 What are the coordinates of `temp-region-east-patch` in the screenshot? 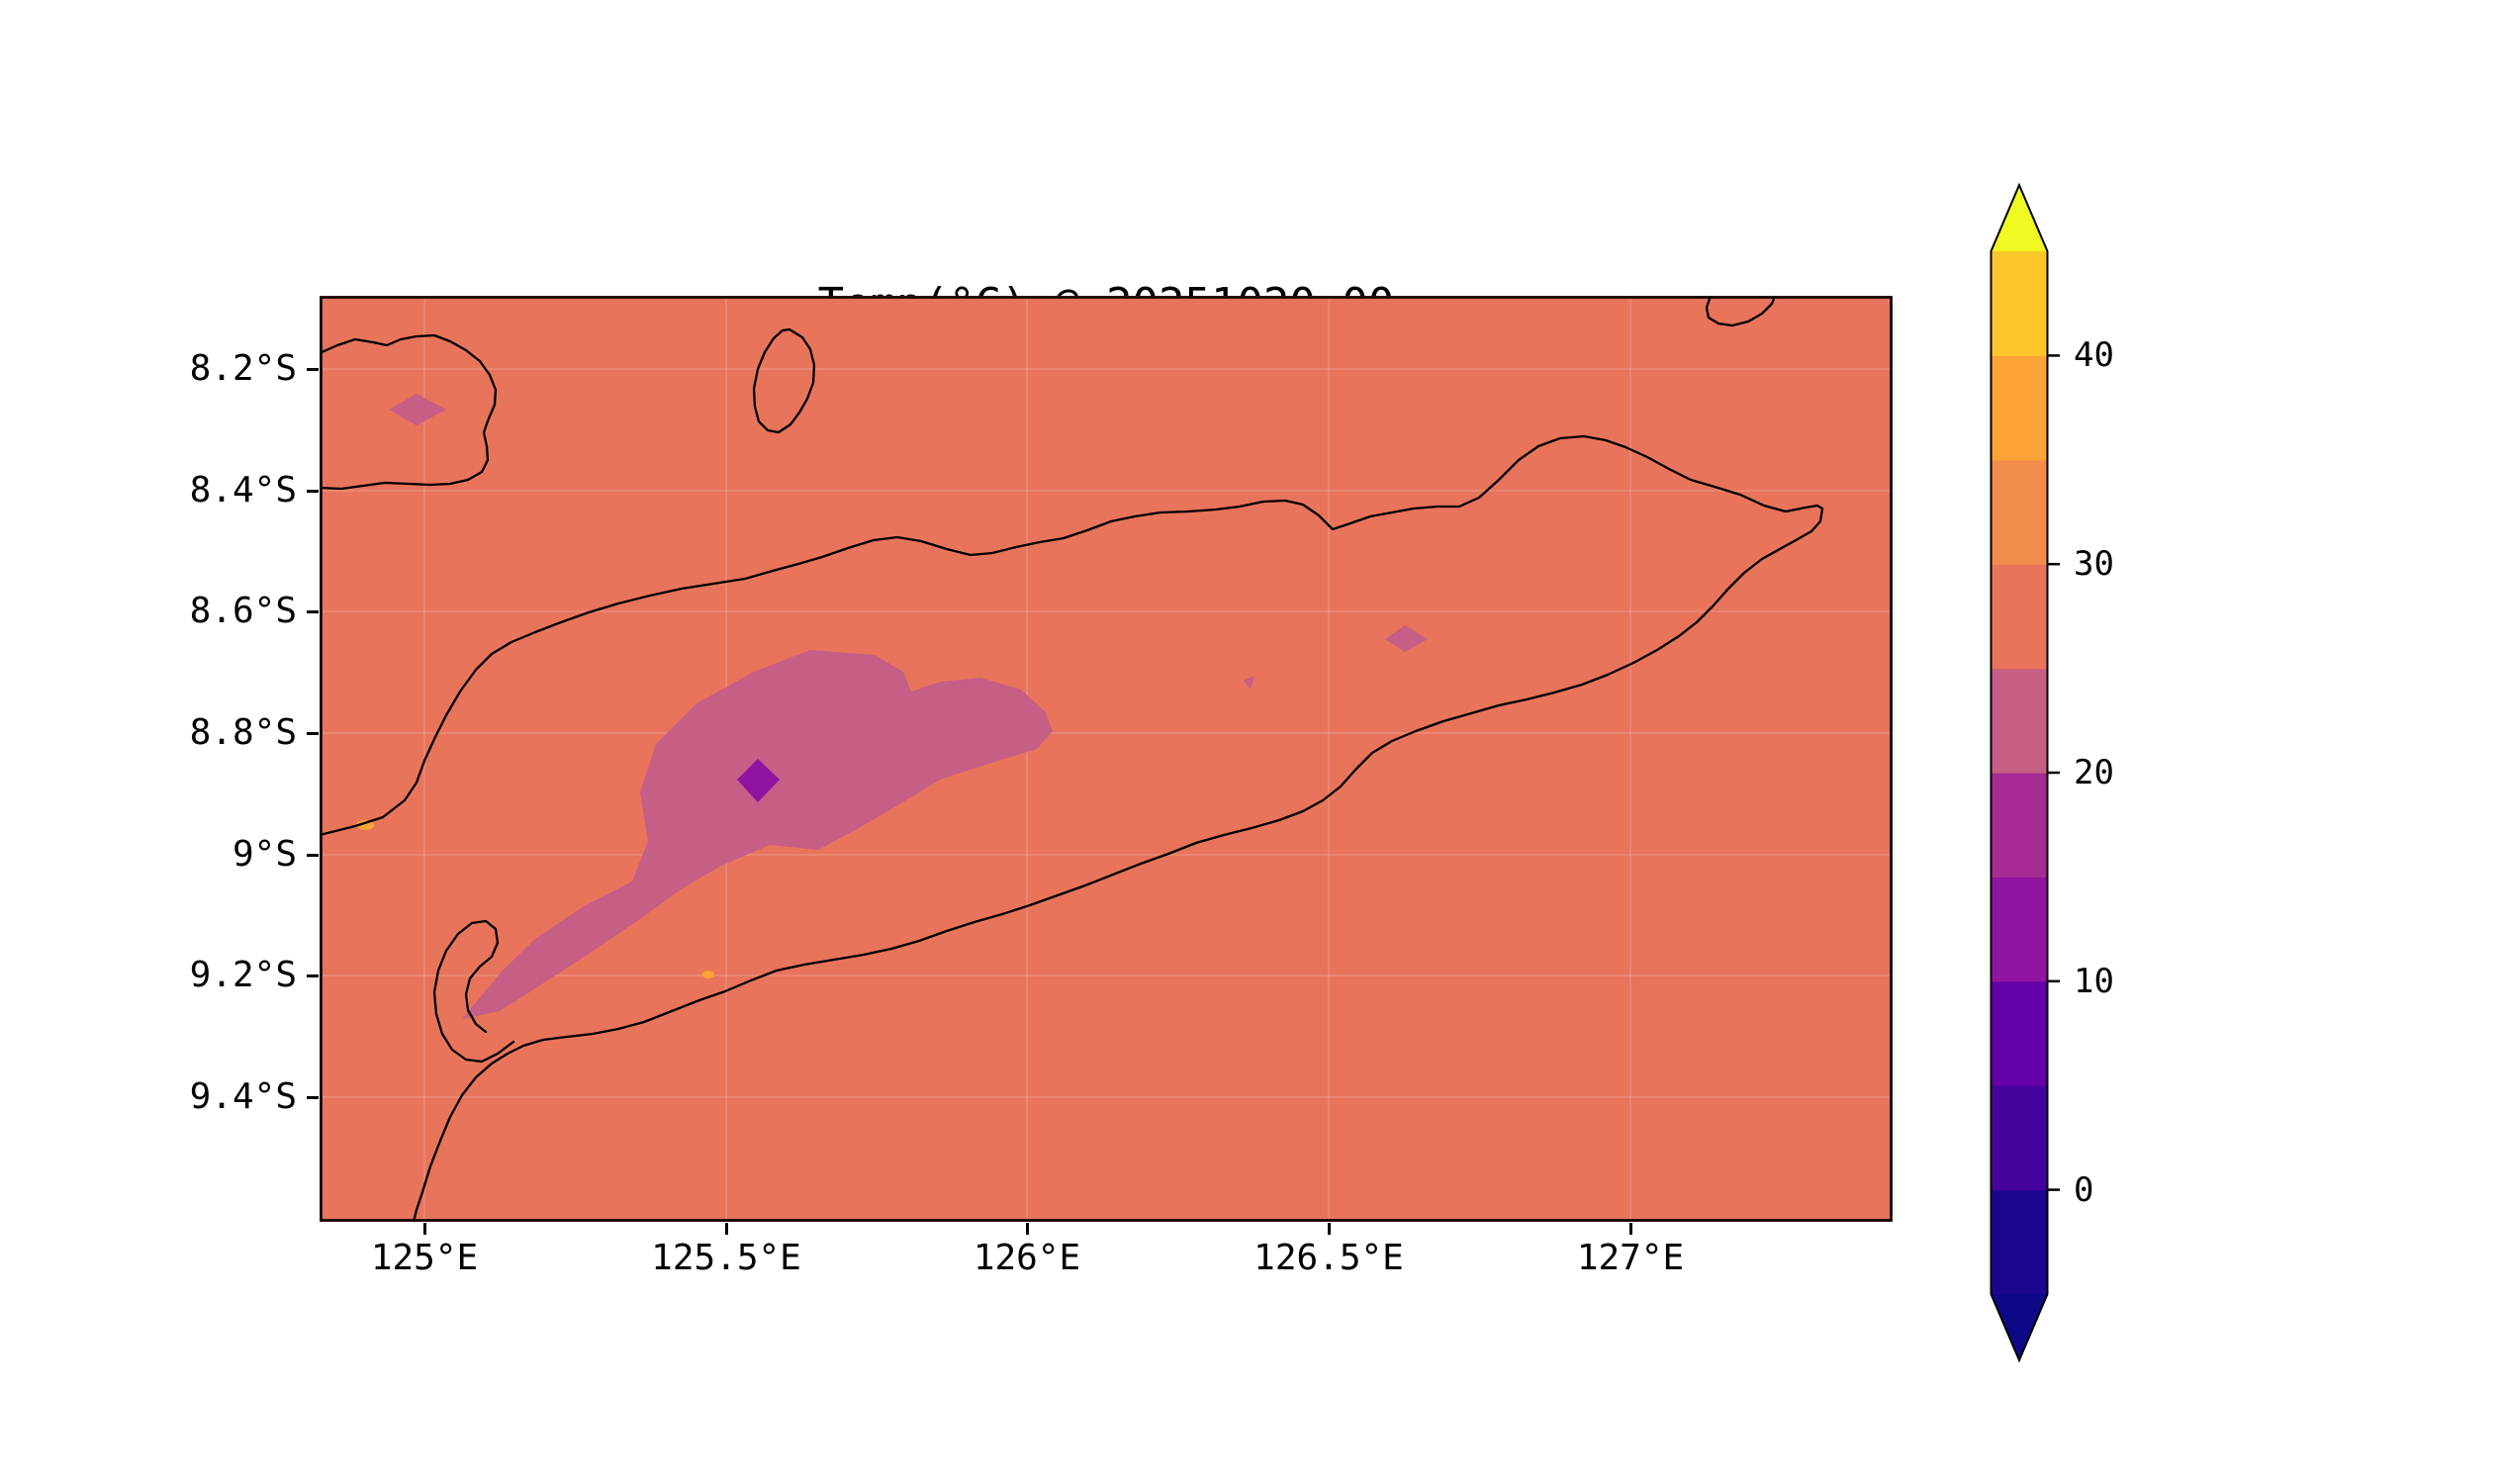 It's located at (1406, 638).